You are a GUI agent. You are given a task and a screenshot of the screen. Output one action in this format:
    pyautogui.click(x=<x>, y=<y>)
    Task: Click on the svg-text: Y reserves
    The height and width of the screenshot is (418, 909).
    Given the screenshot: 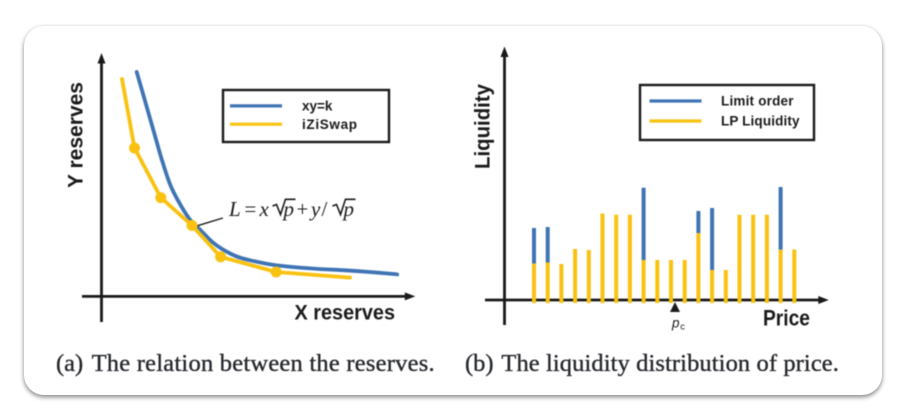 What is the action you would take?
    pyautogui.click(x=76, y=135)
    